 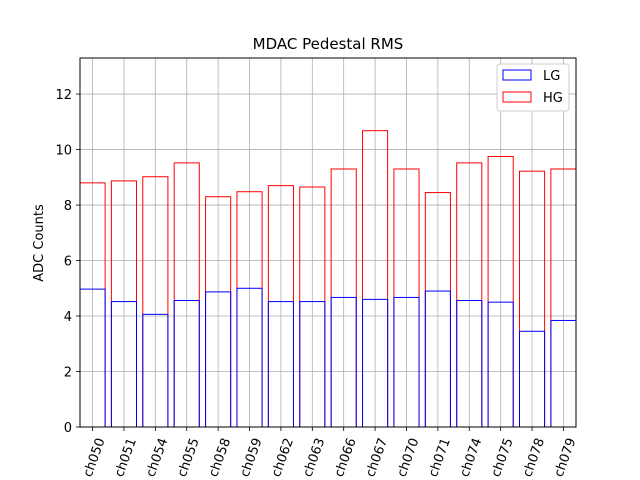 I want to click on x-tick-label: ch051, so click(x=126, y=457).